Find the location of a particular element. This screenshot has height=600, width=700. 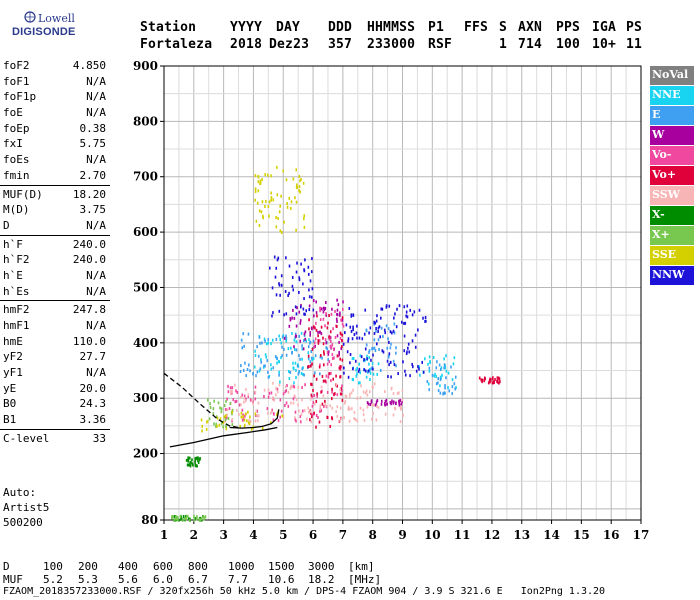

upper-trace is located at coordinates (202, 400).